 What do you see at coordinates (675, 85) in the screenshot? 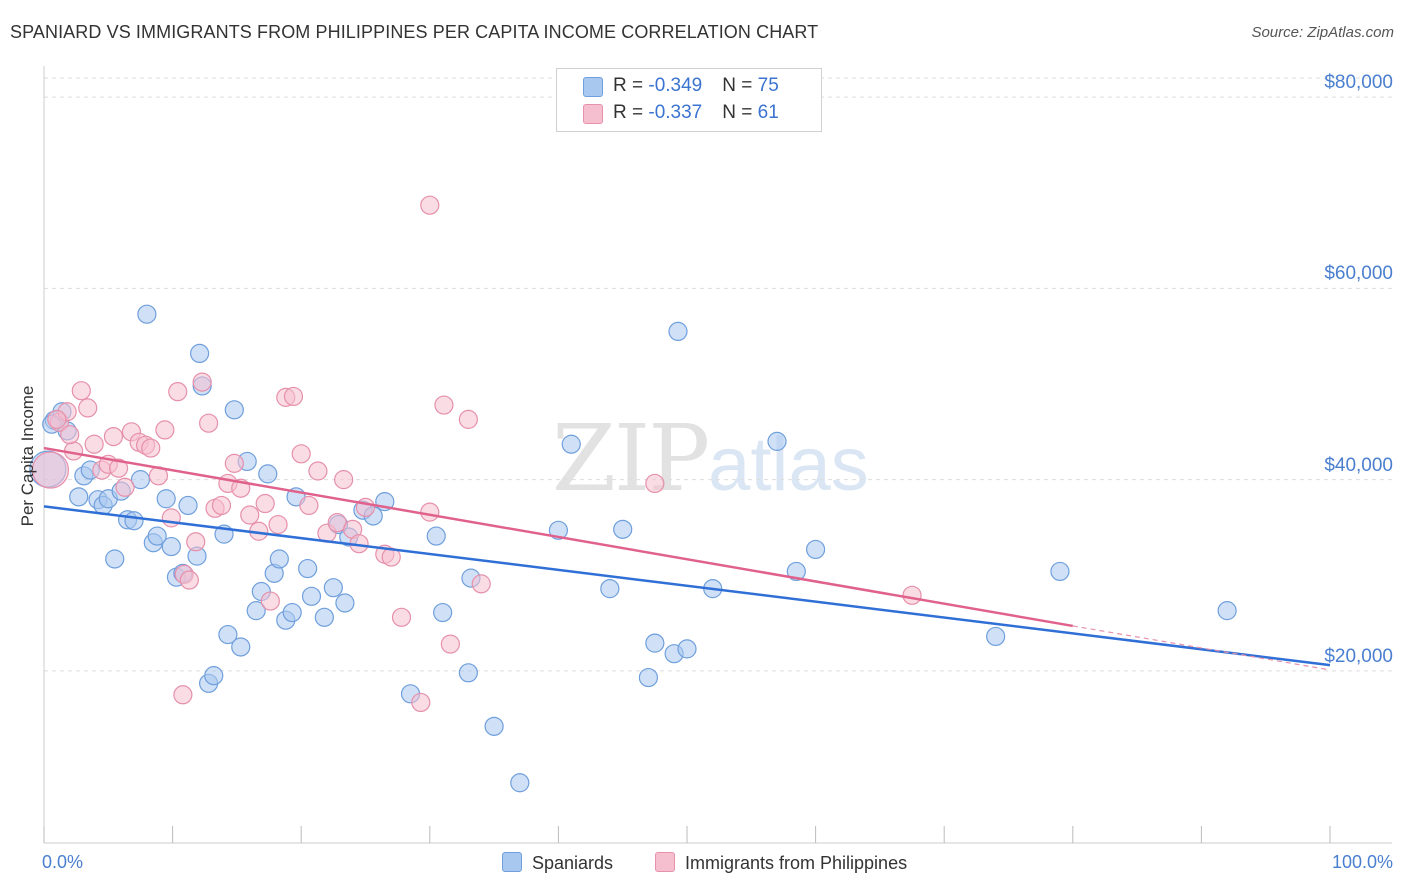
I see `r-value: -0.349` at bounding box center [675, 85].